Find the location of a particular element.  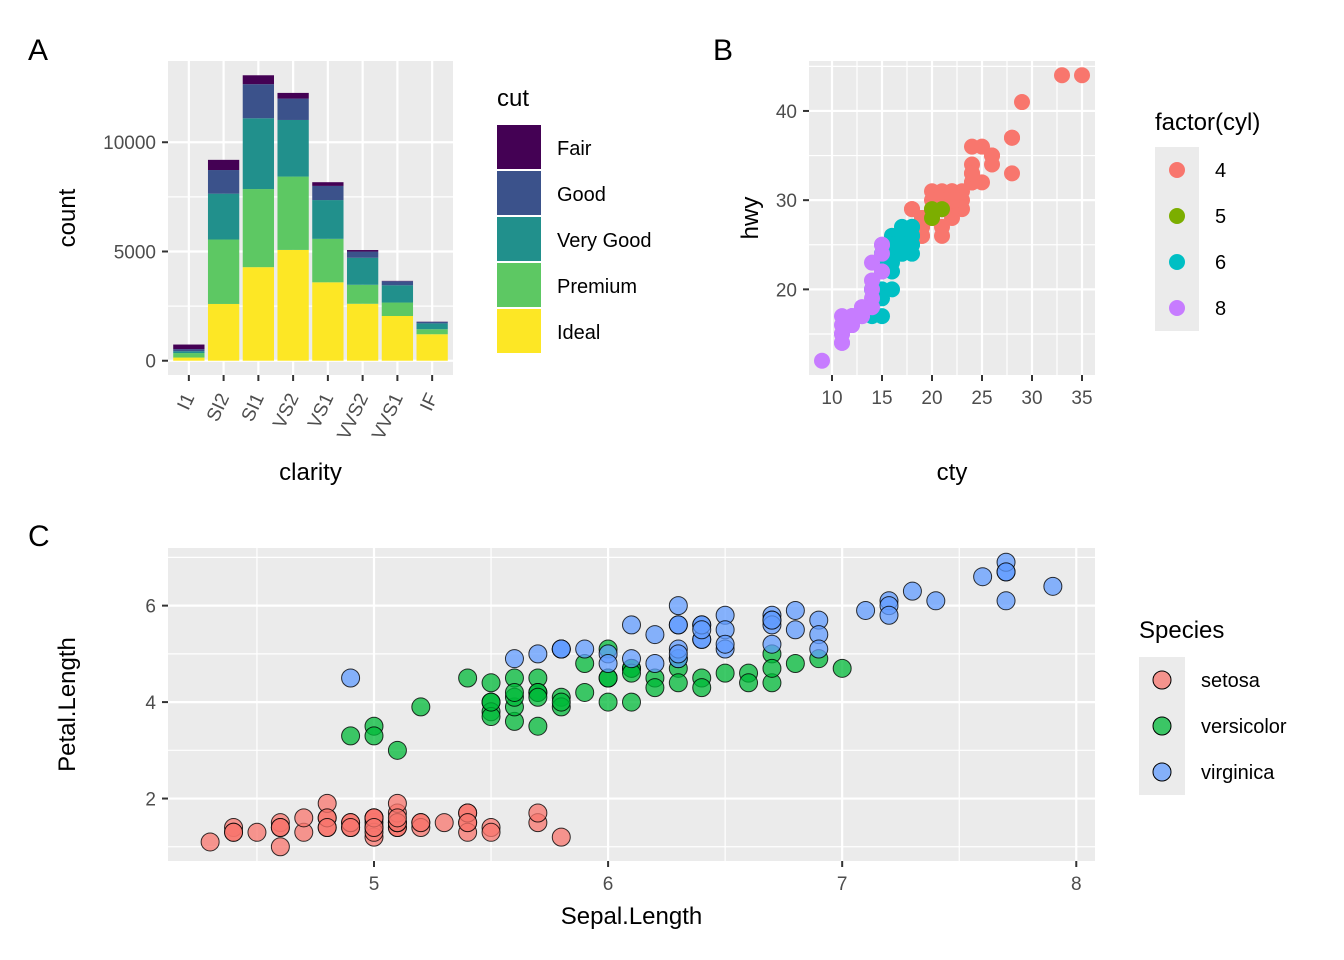

panel-a-x-tick-label: SI1 is located at coordinates (253, 407).